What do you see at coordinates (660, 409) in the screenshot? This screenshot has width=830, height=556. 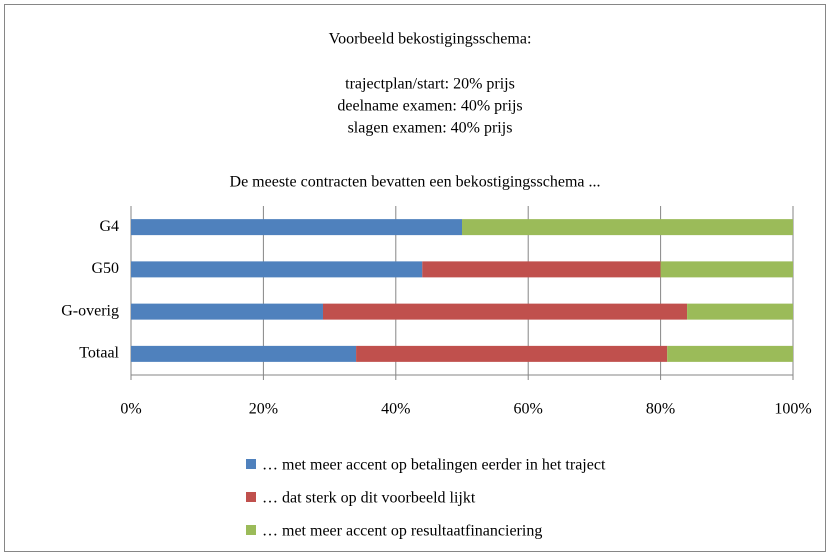 I see `x-tick-label: 80%` at bounding box center [660, 409].